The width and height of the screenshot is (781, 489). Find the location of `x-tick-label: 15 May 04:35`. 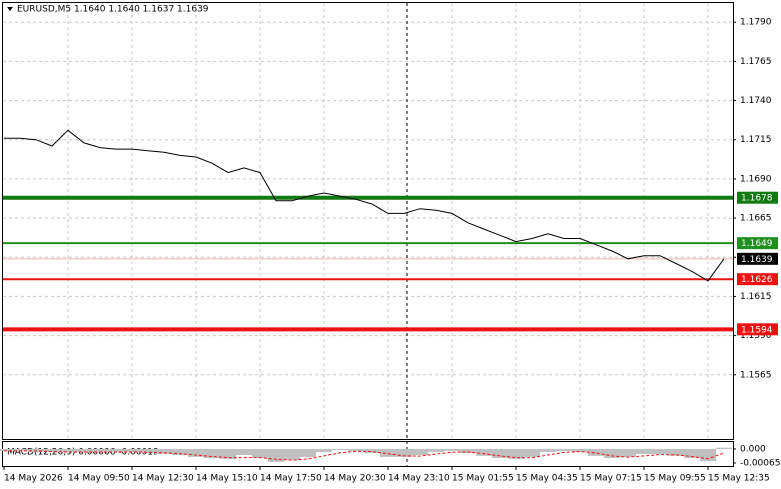

x-tick-label: 15 May 04:35 is located at coordinates (547, 479).